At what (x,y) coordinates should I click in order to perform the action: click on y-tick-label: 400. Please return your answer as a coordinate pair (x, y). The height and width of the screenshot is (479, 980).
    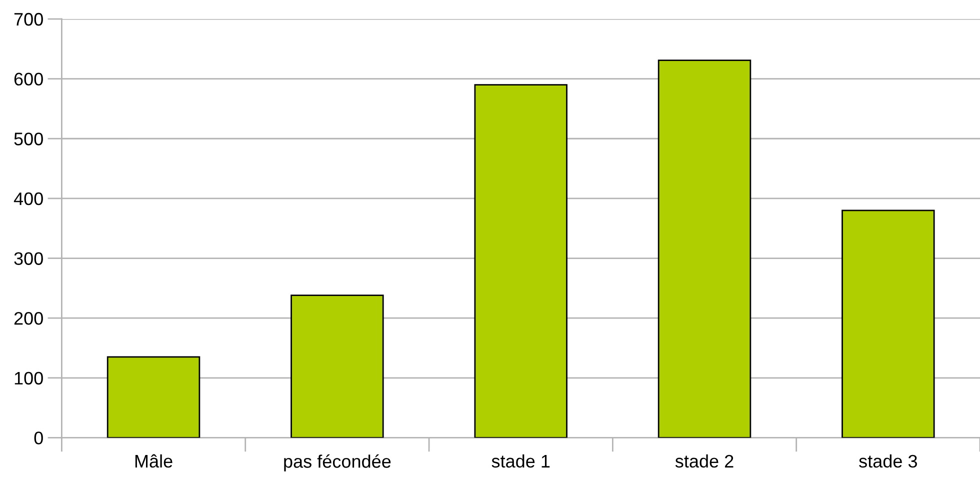
    Looking at the image, I should click on (28, 199).